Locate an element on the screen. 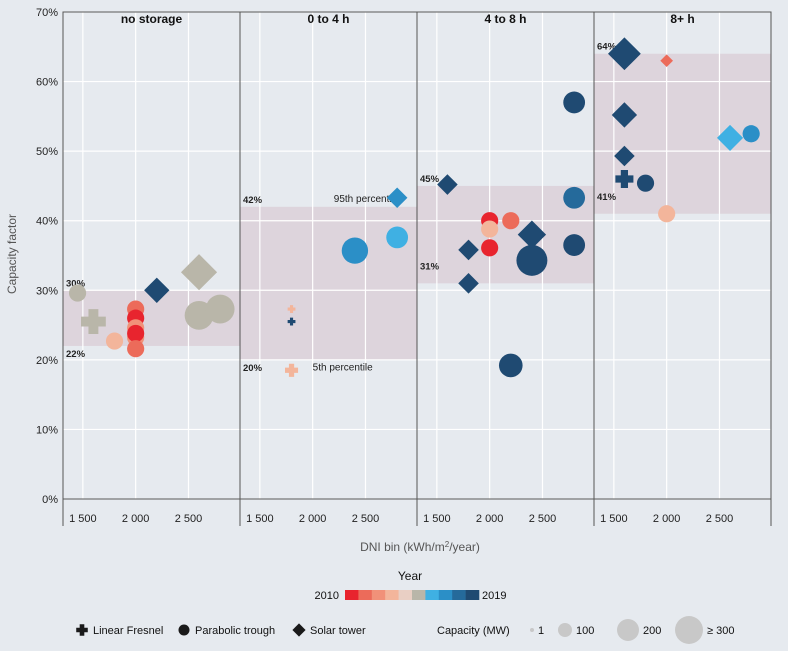 Image resolution: width=788 pixels, height=651 pixels. panel-title: 4 to 8 h is located at coordinates (505, 19).